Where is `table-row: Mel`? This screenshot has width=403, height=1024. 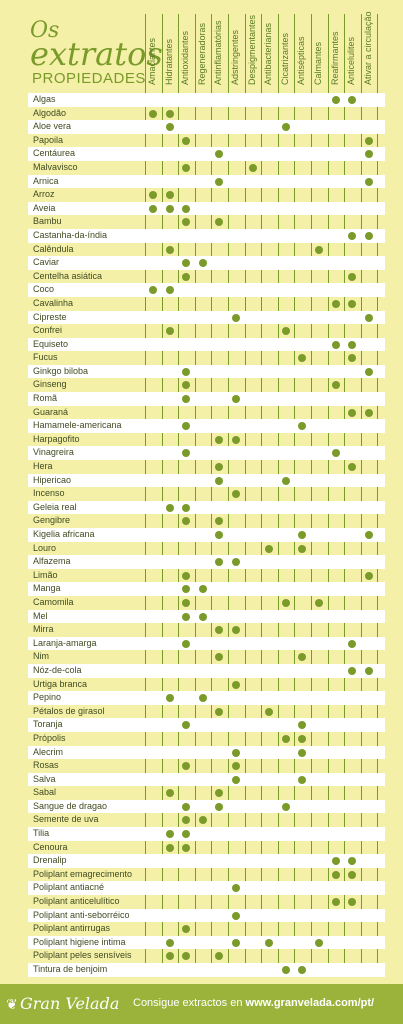
table-row: Mel is located at coordinates (206, 616).